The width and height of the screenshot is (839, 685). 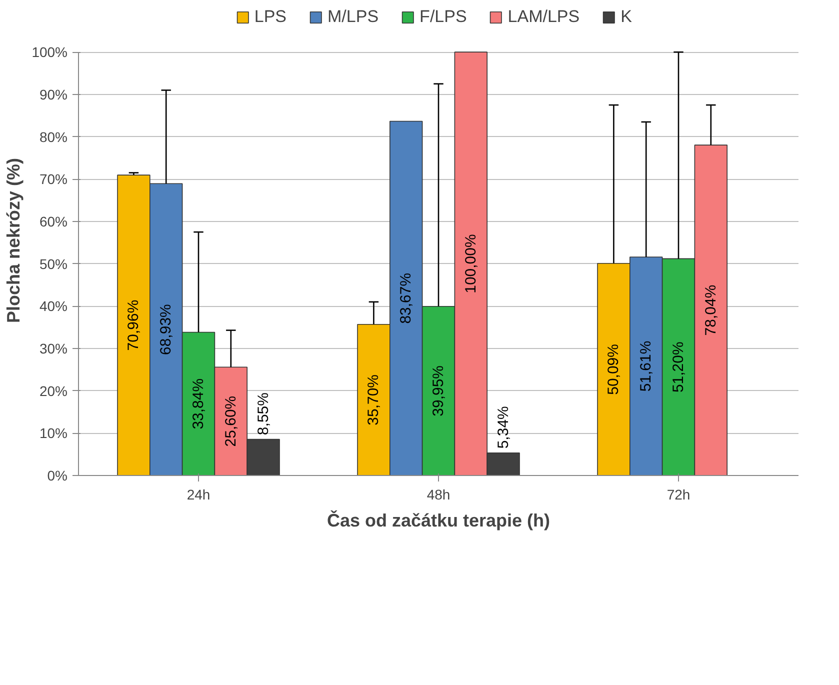 What do you see at coordinates (626, 17) in the screenshot?
I see `legend-label: K` at bounding box center [626, 17].